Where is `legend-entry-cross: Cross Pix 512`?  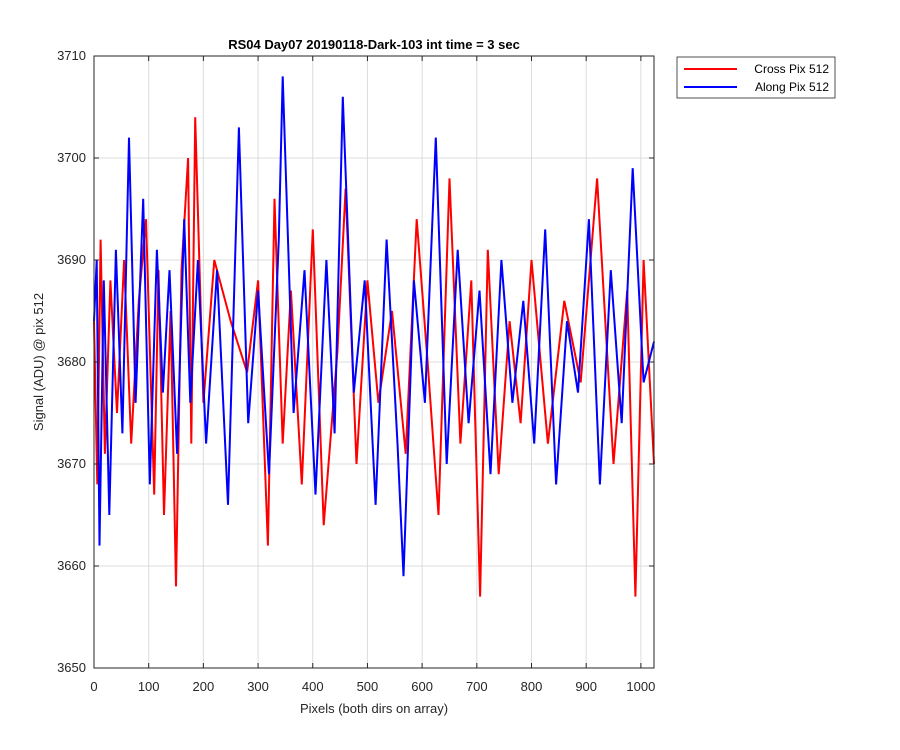 legend-entry-cross: Cross Pix 512 is located at coordinates (791, 69).